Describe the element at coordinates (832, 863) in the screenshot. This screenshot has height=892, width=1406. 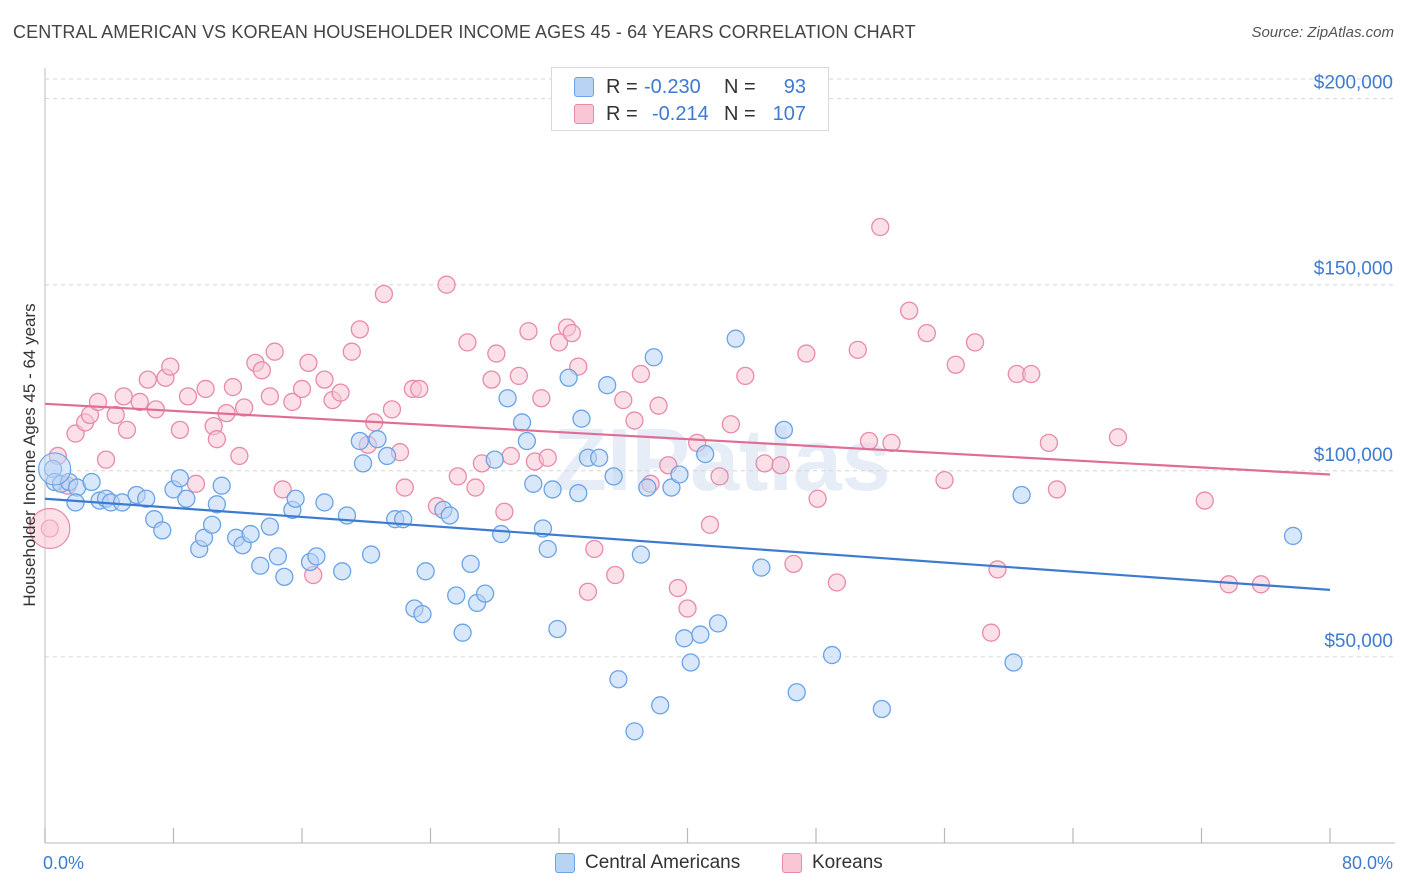
I see `legend-item-koreans: Koreans` at that location.